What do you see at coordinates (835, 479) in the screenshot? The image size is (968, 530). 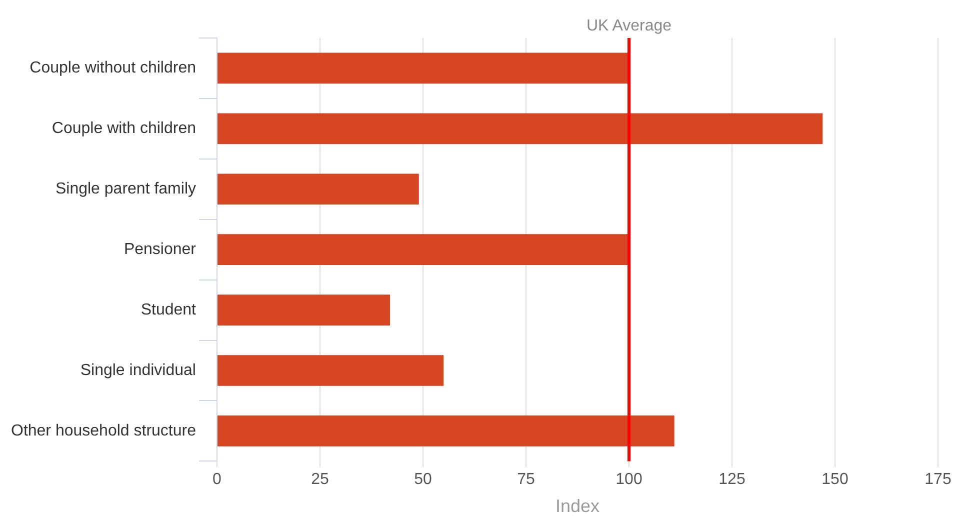 I see `x-tick-label: 150` at bounding box center [835, 479].